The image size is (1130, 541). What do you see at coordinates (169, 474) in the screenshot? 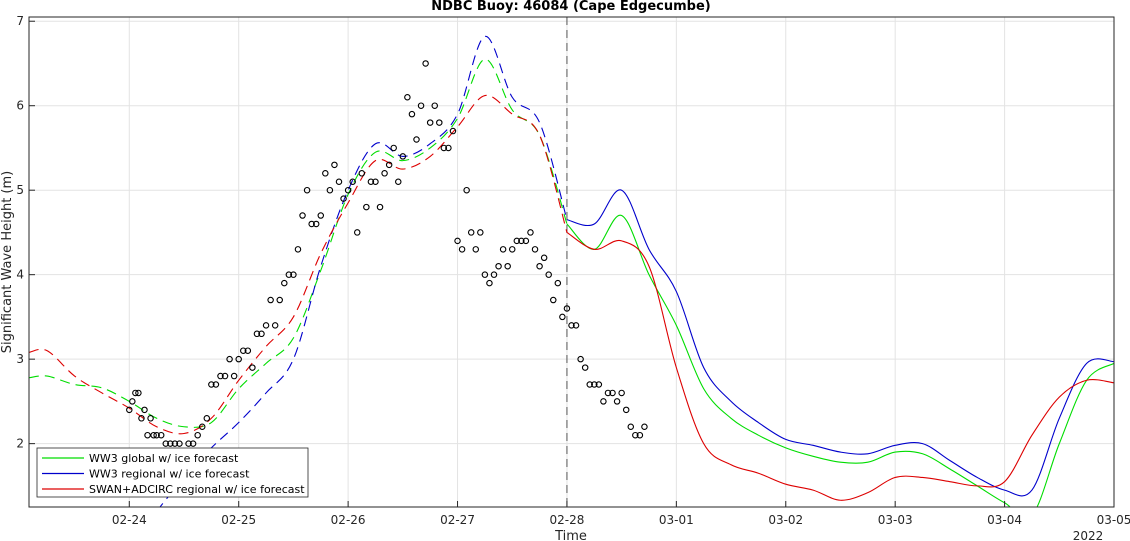
I see `legend-label: WW3 regional w/ ice forecast` at bounding box center [169, 474].